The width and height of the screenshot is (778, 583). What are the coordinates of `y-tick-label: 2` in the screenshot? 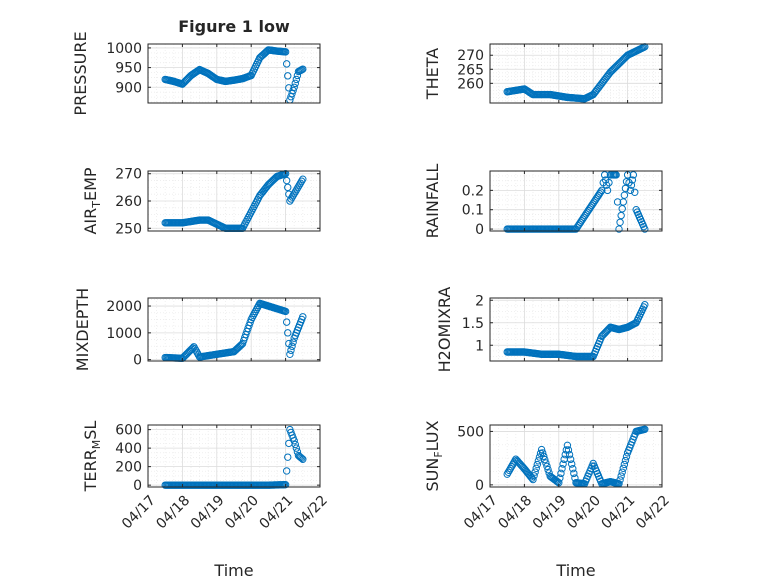 It's located at (479, 301).